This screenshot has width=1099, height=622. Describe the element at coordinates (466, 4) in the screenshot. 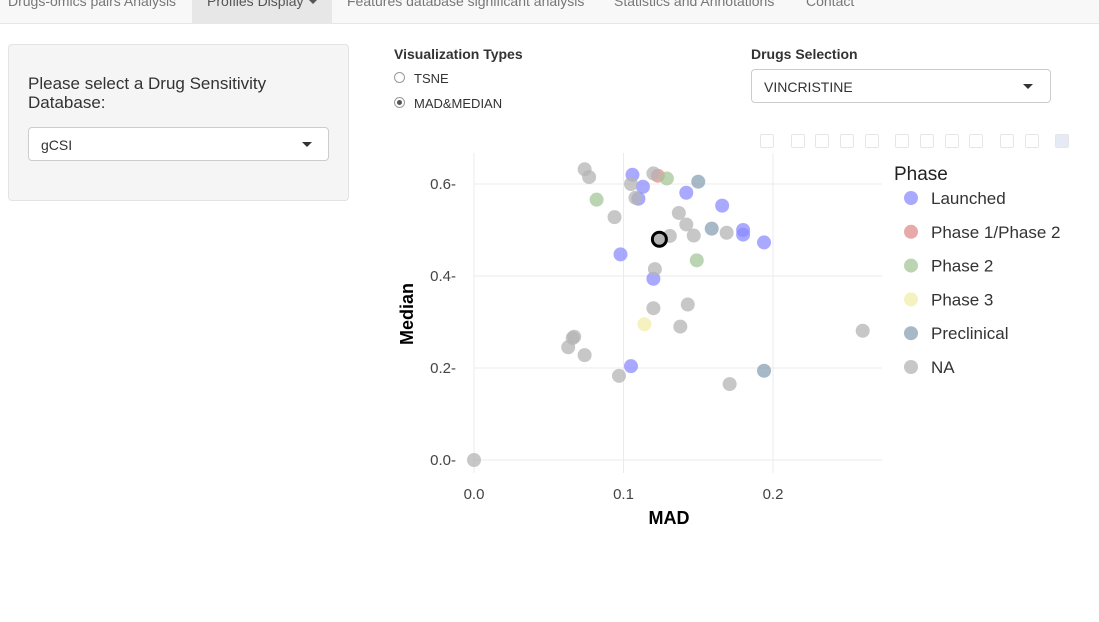

I see `tab-features-database: Features database significant analysis` at that location.